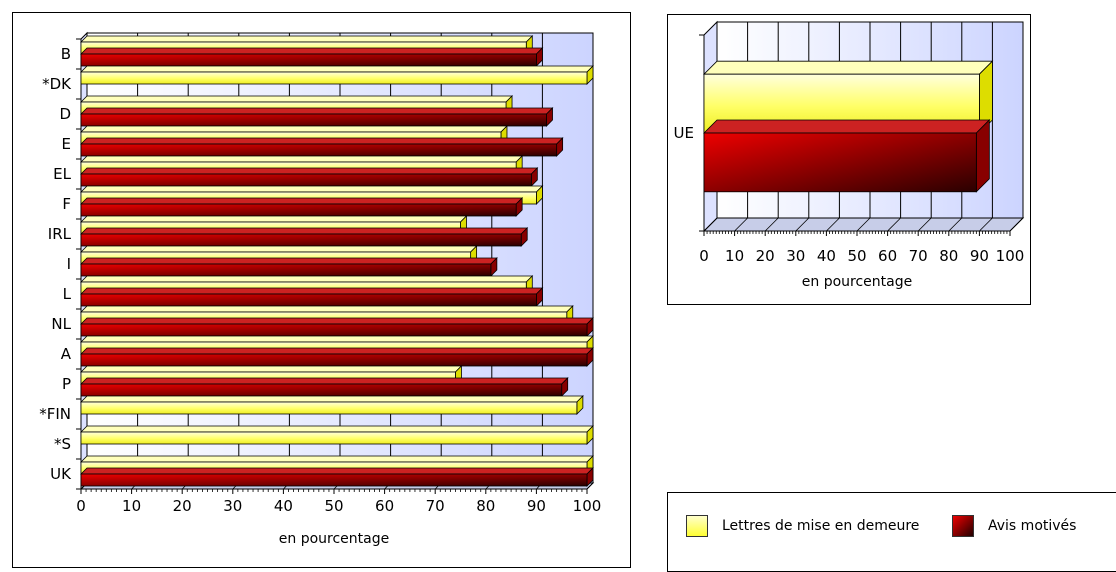 This screenshot has width=1116, height=572. Describe the element at coordinates (308, 60) in the screenshot. I see `bar-b-avis` at that location.